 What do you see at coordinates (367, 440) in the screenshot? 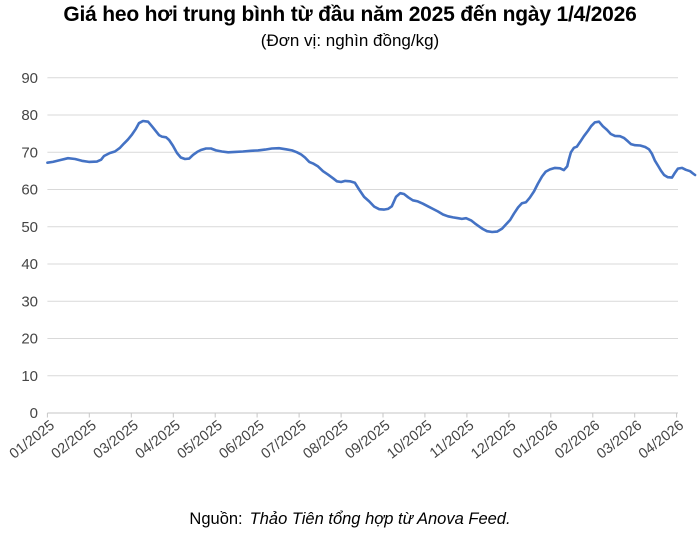
I see `x-axis-label: 09/2025` at bounding box center [367, 440].